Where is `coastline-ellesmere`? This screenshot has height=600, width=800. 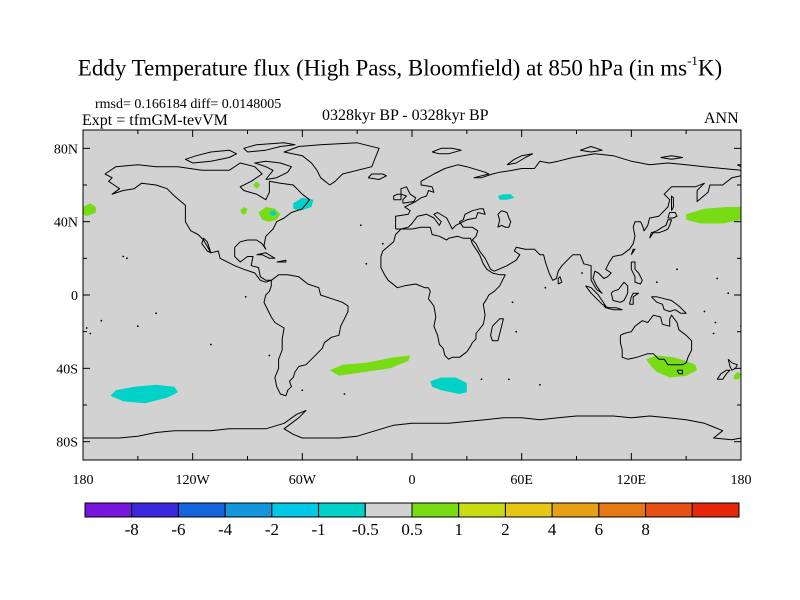
coastline-ellesmere is located at coordinates (269, 147).